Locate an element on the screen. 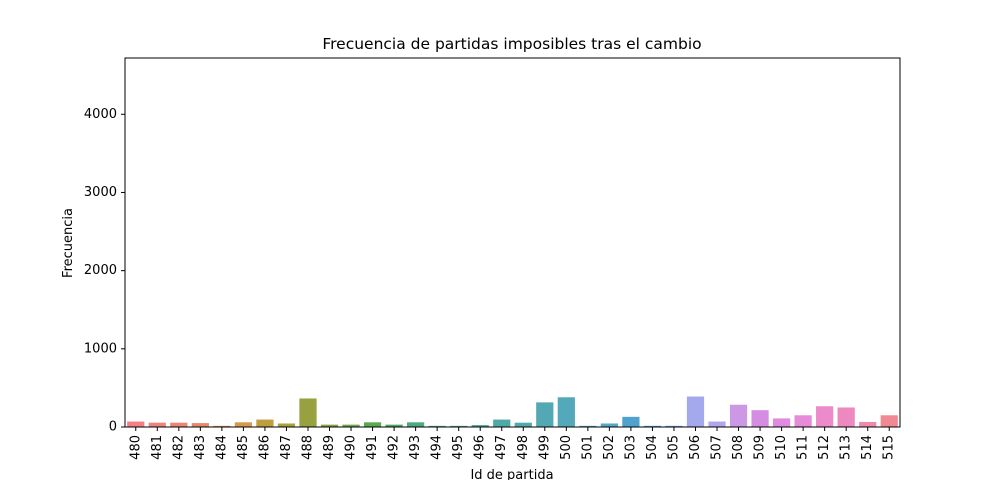 Image resolution: width=1000 pixels, height=480 pixels. x-tick-label: 483 is located at coordinates (200, 447).